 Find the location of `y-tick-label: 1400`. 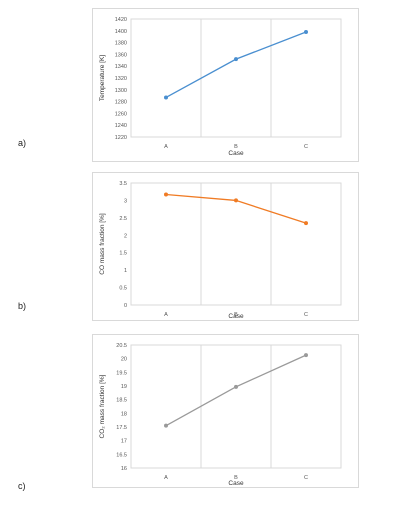

y-tick-label: 1400 is located at coordinates (121, 32).